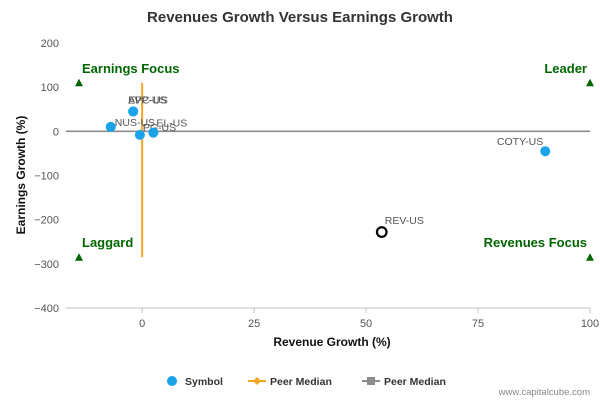 The height and width of the screenshot is (400, 600). Describe the element at coordinates (135, 123) in the screenshot. I see `data-point-label: NUS-US` at that location.